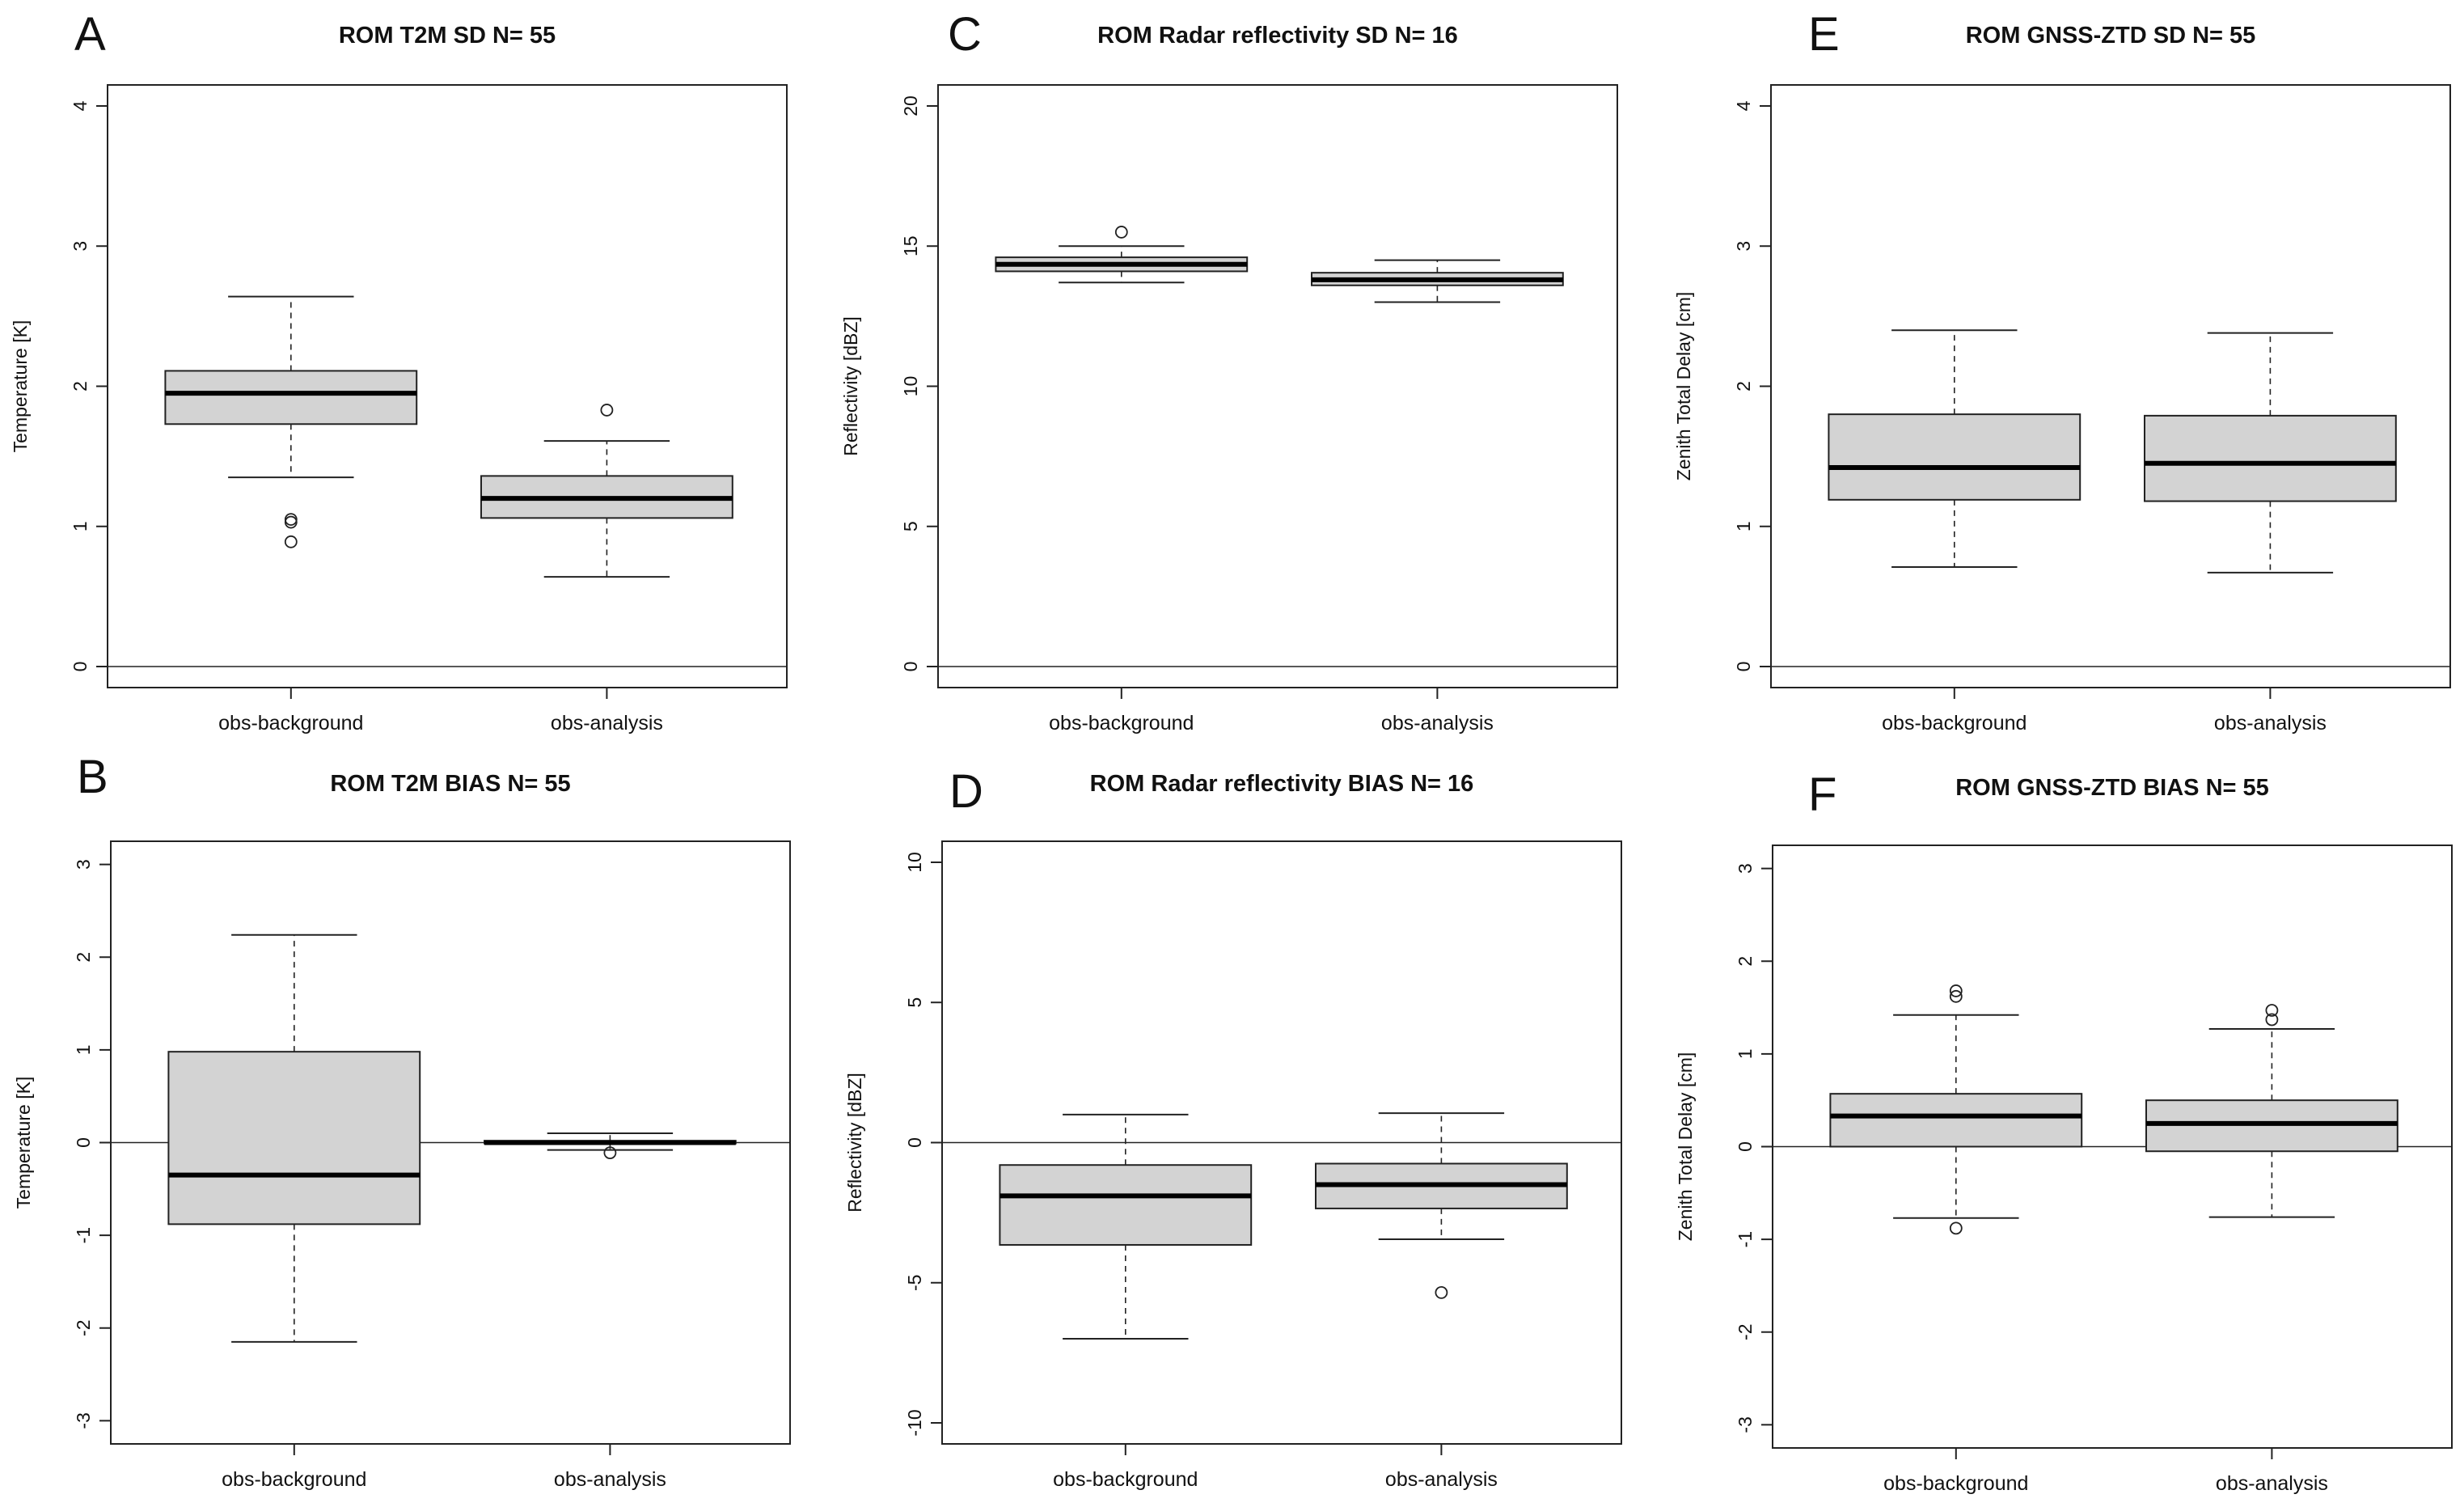  I want to click on panel-letter: B, so click(92, 777).